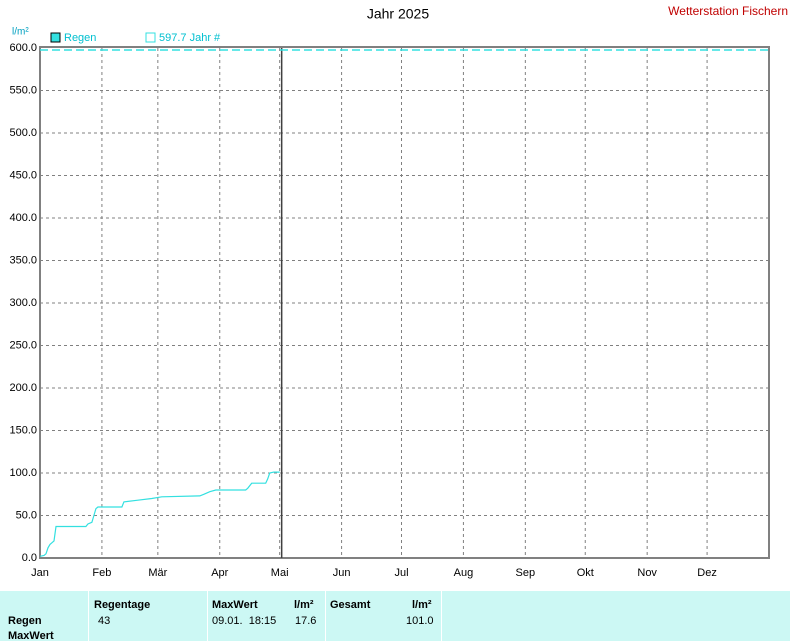 Image resolution: width=800 pixels, height=641 pixels. I want to click on y-tick-label: 150.0, so click(23, 430).